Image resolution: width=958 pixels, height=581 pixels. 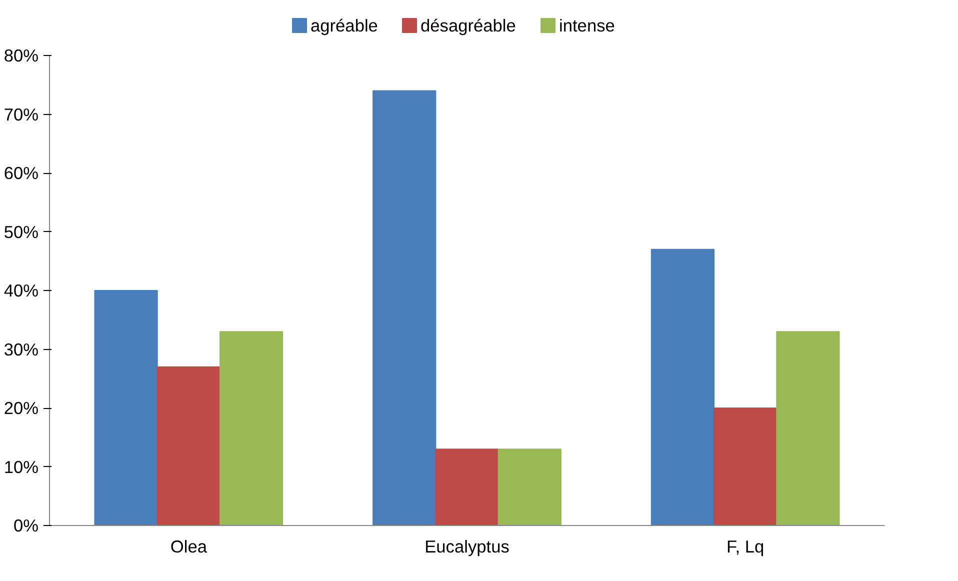 I want to click on y-tick-label: 80%, so click(x=21, y=56).